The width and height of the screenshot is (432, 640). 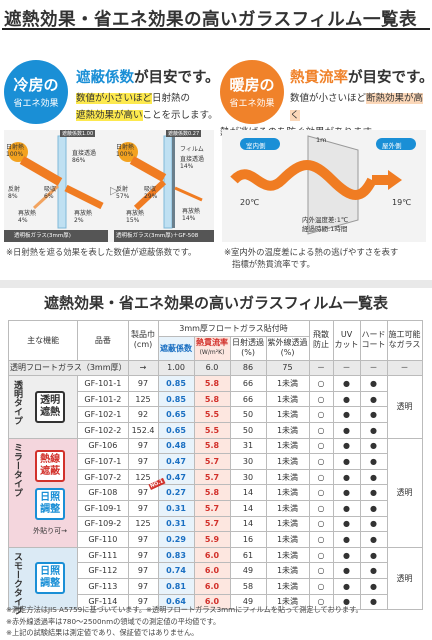 I want to click on cooling-badge-title: 冷房の, so click(x=36, y=85).